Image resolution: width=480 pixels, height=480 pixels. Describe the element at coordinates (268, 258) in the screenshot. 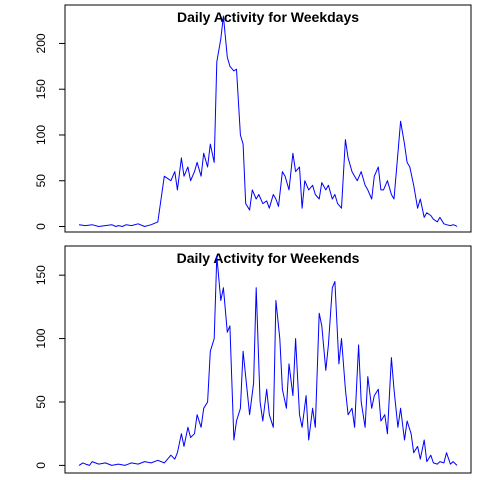

I see `chart-title-weekends: Daily Activity for Weekends` at that location.